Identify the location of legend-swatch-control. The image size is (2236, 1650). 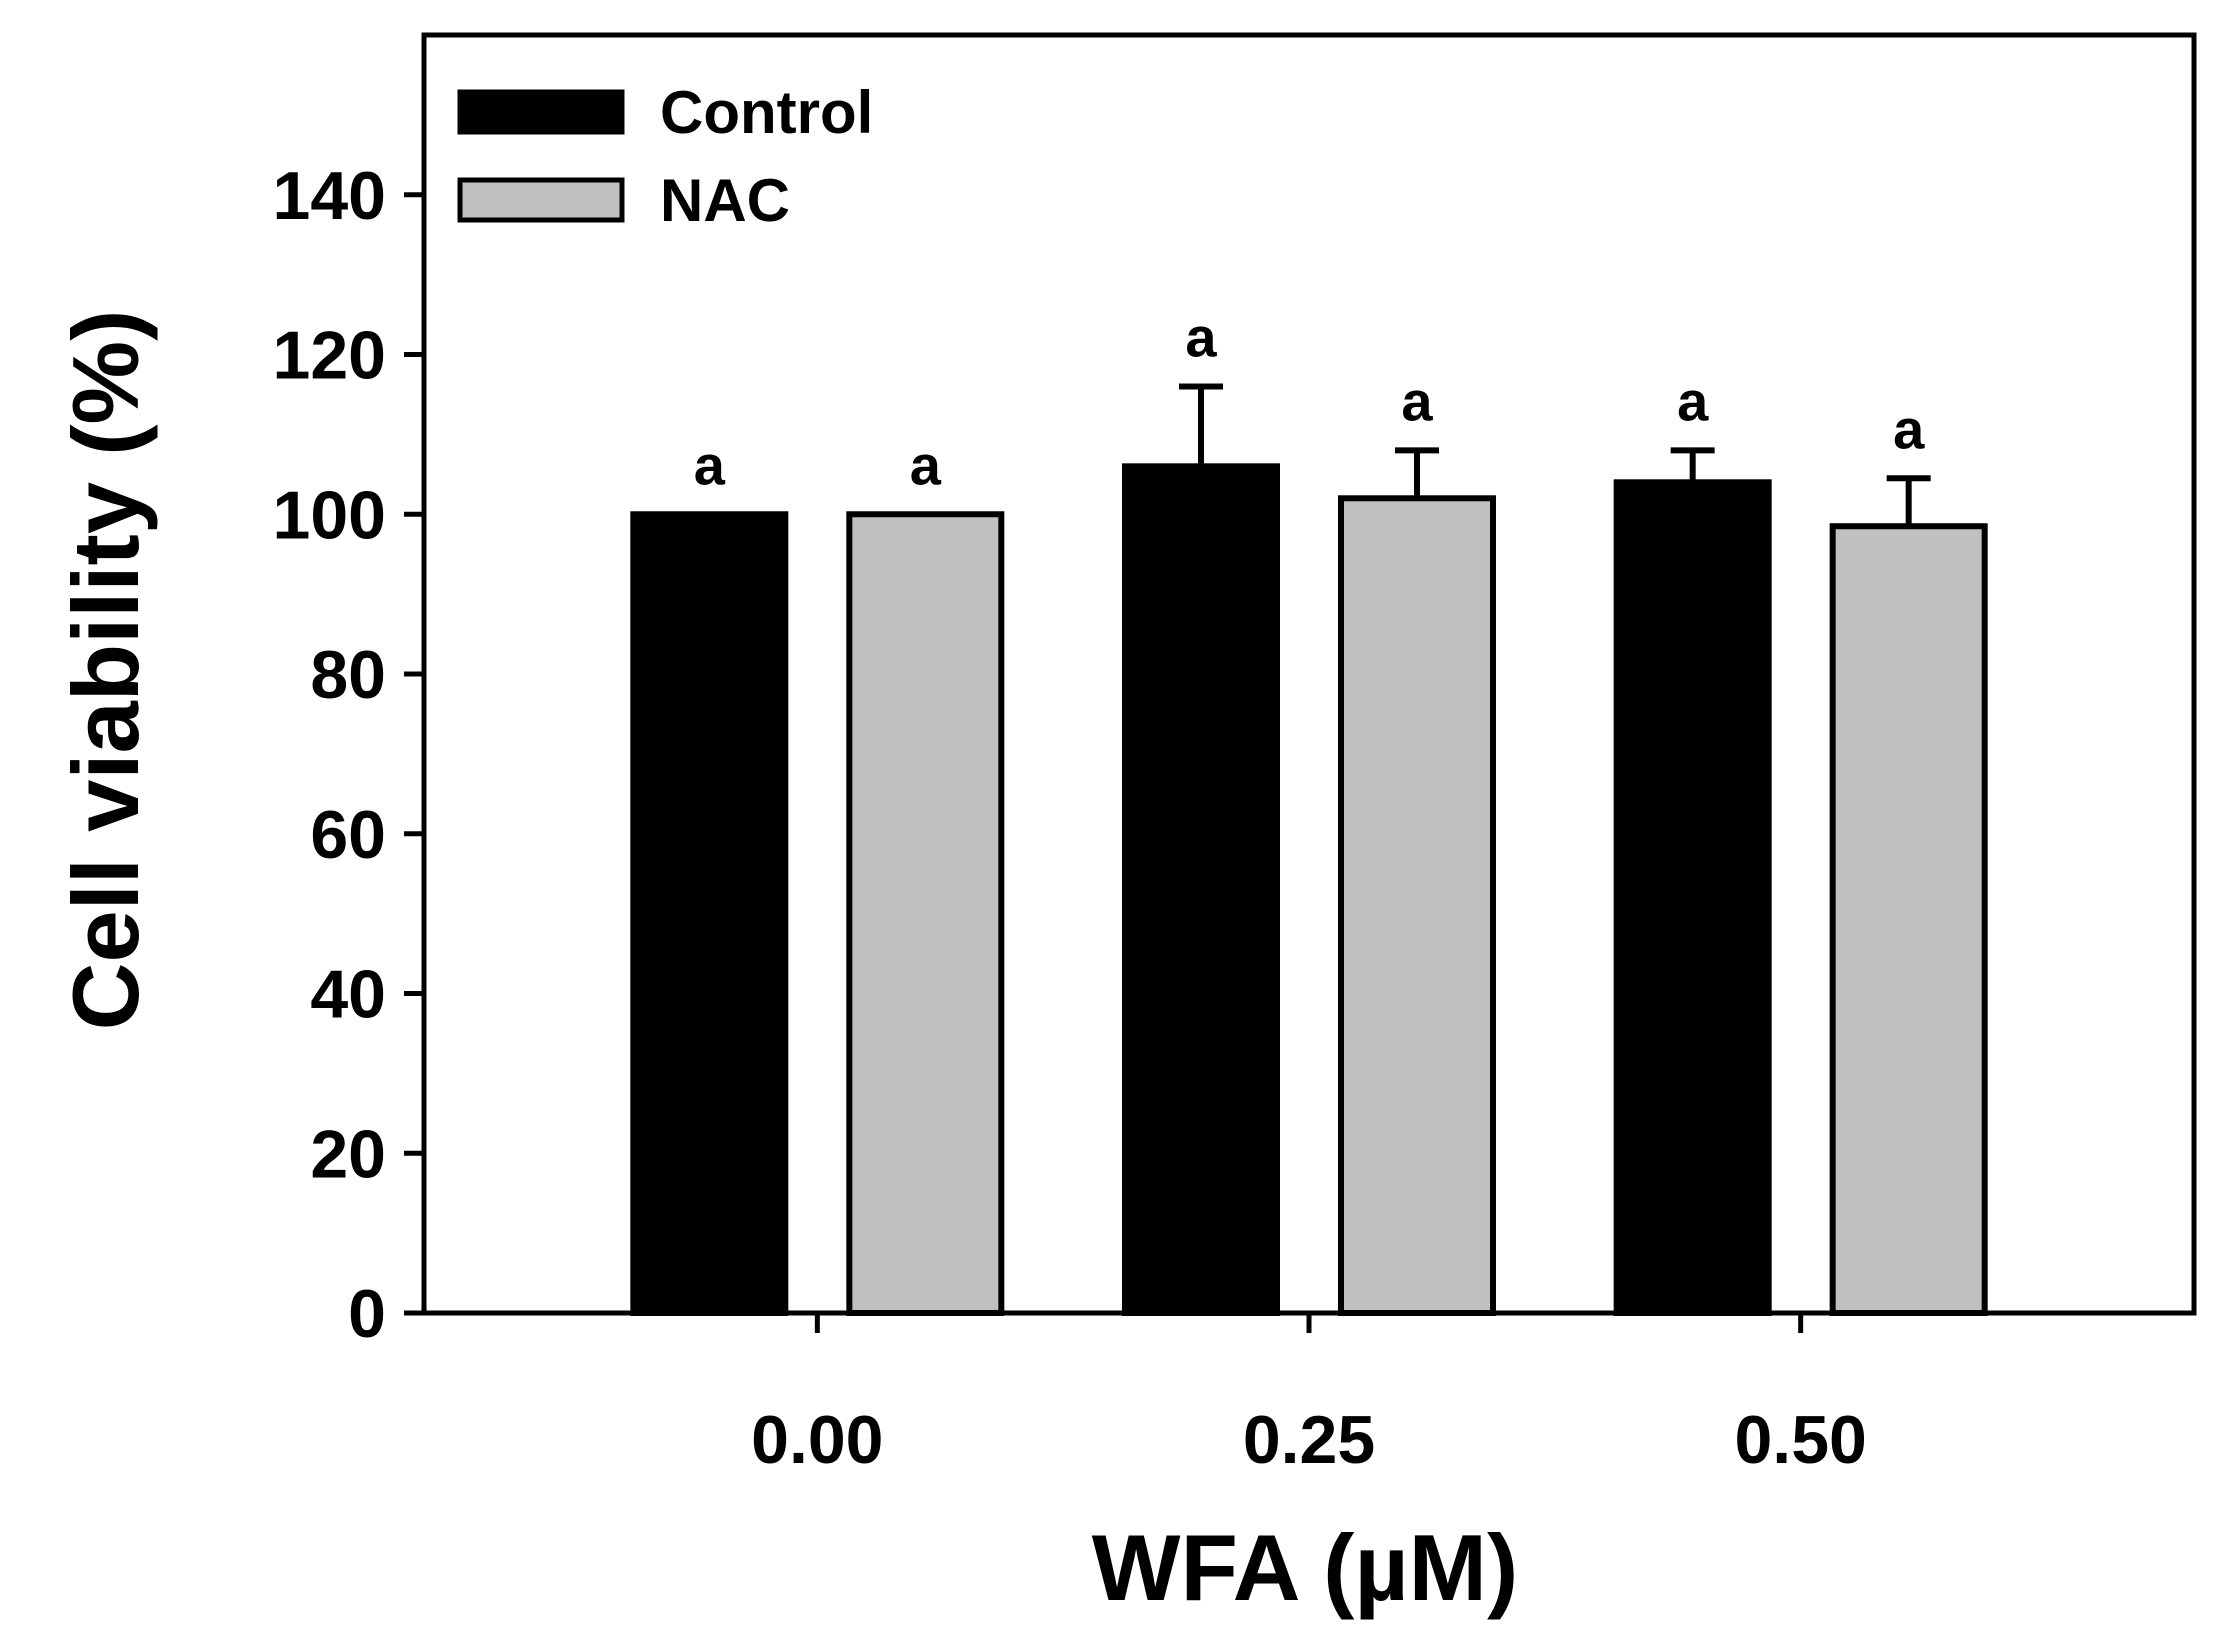
(541, 112).